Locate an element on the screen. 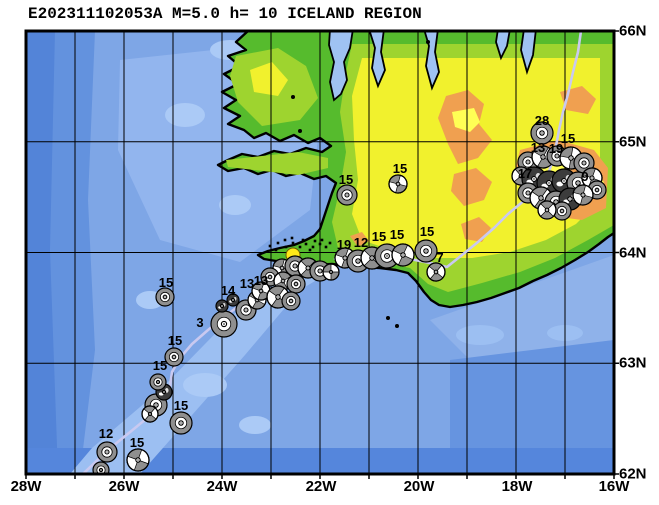 This screenshot has width=659, height=505. lon-label: 26W is located at coordinates (124, 486).